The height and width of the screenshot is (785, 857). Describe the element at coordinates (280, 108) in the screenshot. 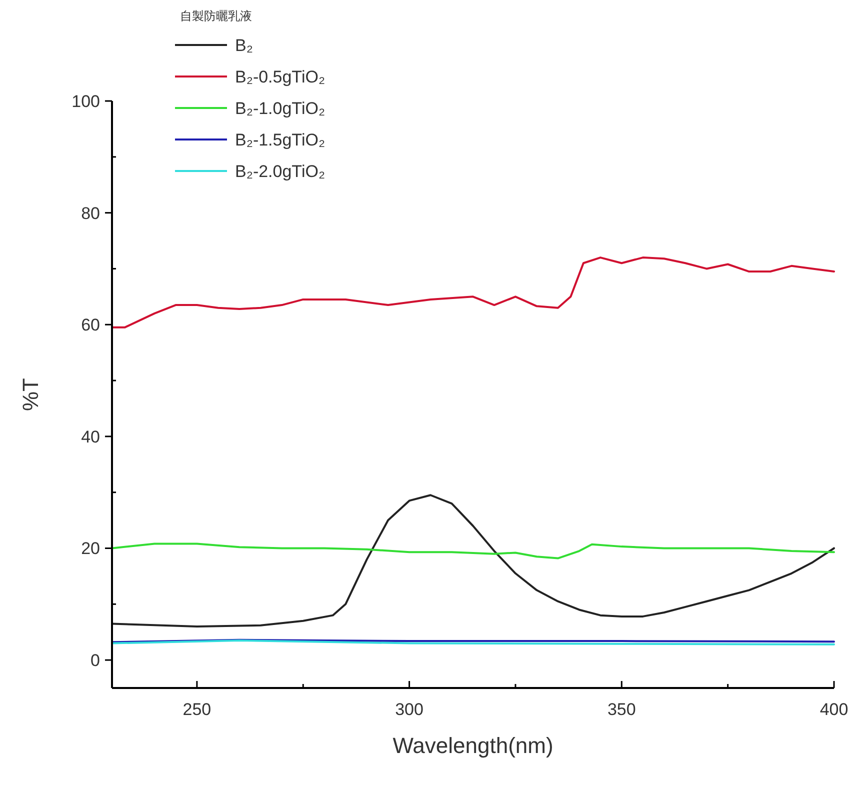

I see `legend-label: B₂-1.0gTiO₂` at that location.